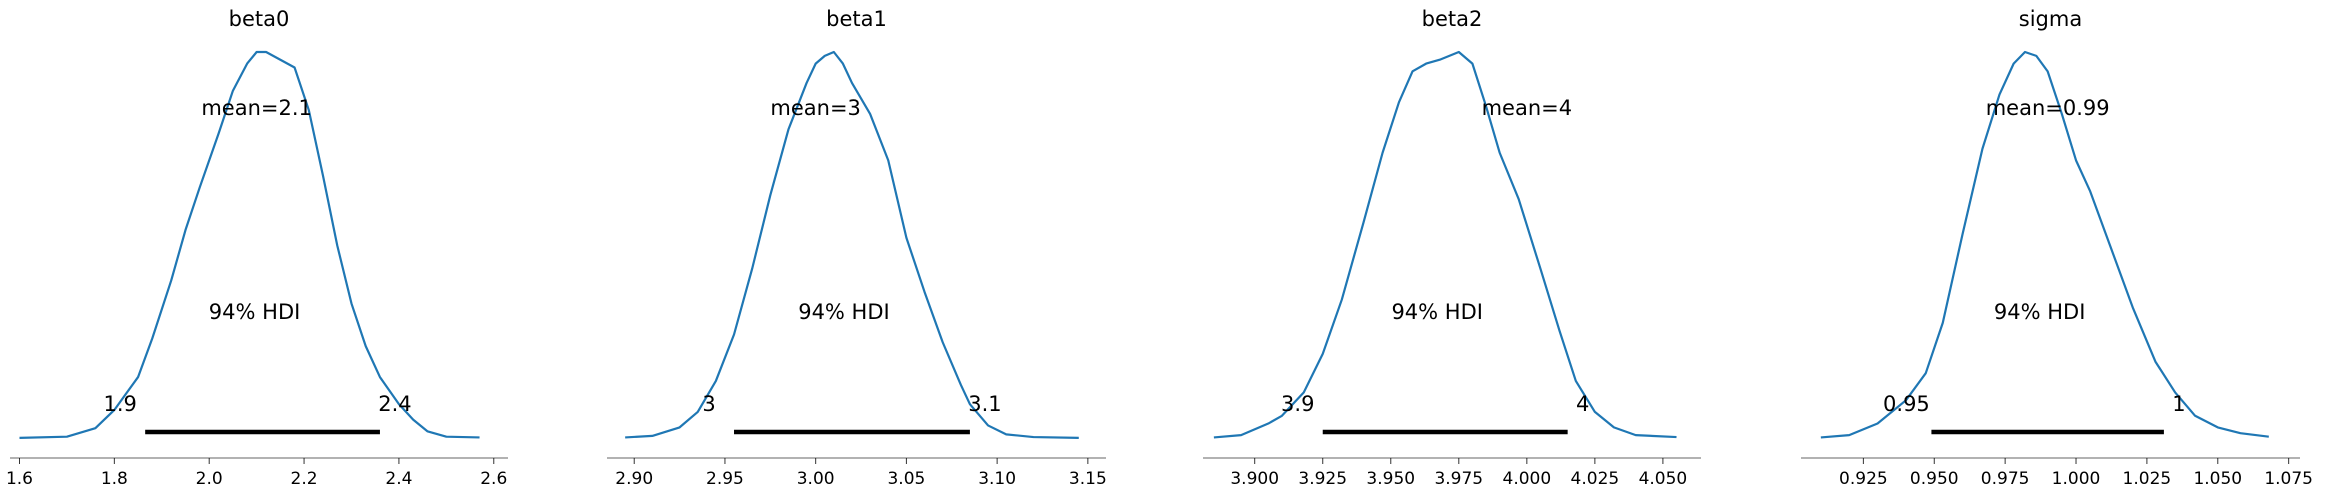 The image size is (2326, 497). Describe the element at coordinates (1582, 404) in the screenshot. I see `hdi-upper-label: 4` at that location.